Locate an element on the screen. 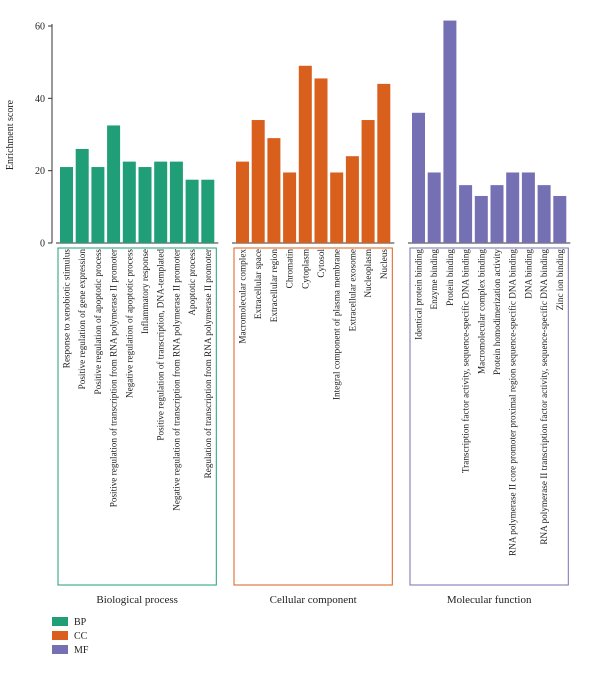 The width and height of the screenshot is (600, 673). legend: BP CC MF is located at coordinates (70, 636).